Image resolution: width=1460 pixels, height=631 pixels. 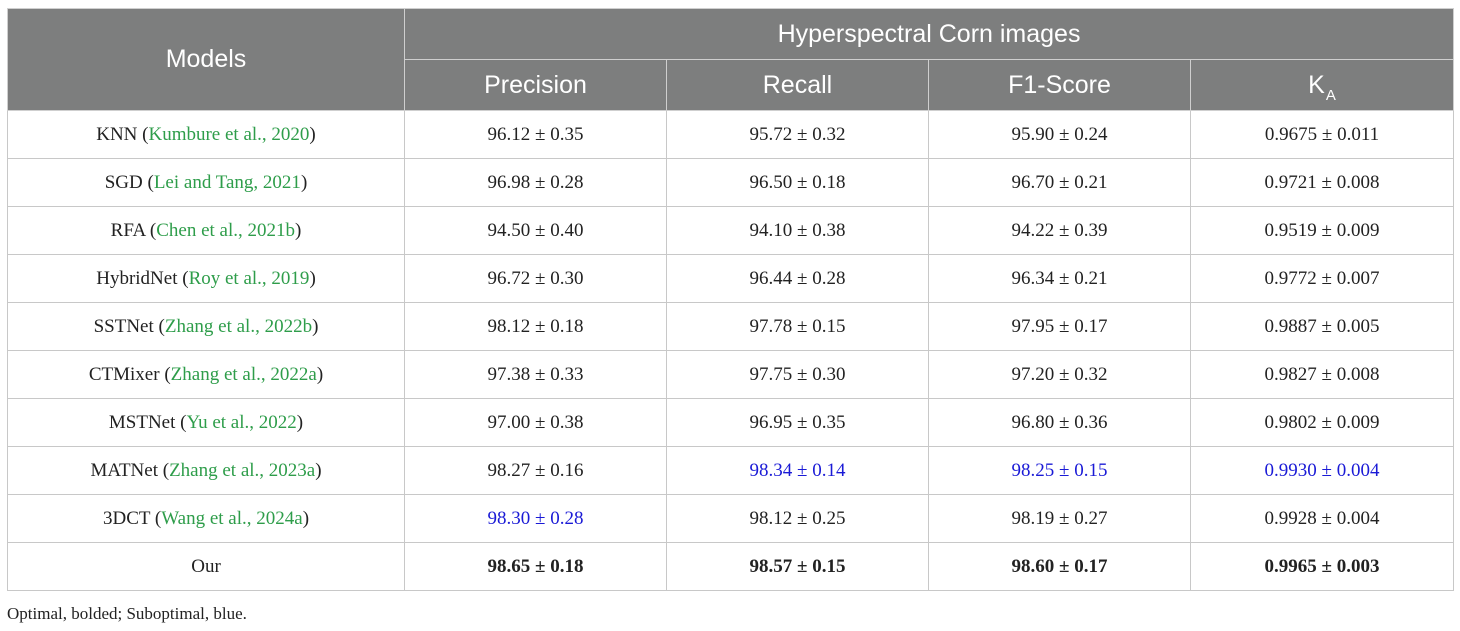 I want to click on model-name: 3DCT, so click(x=126, y=518).